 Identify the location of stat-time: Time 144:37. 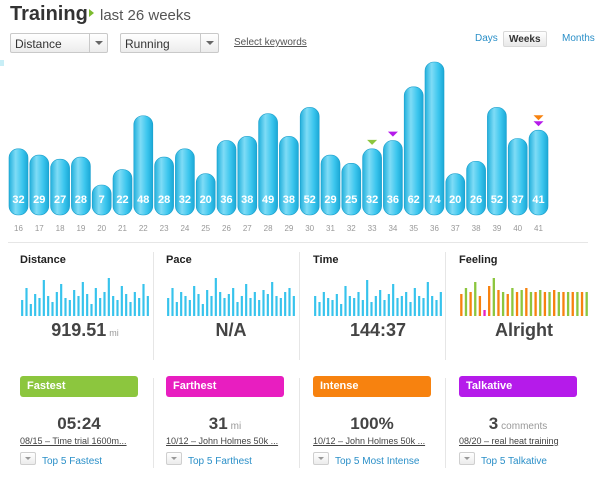
(383, 307).